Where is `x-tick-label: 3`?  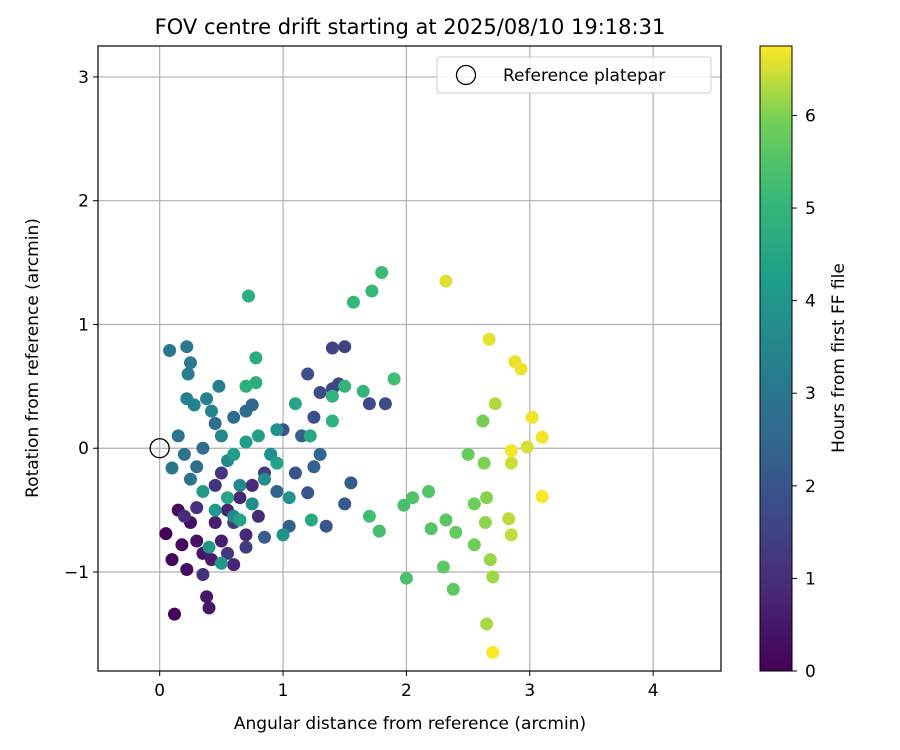 x-tick-label: 3 is located at coordinates (529, 691).